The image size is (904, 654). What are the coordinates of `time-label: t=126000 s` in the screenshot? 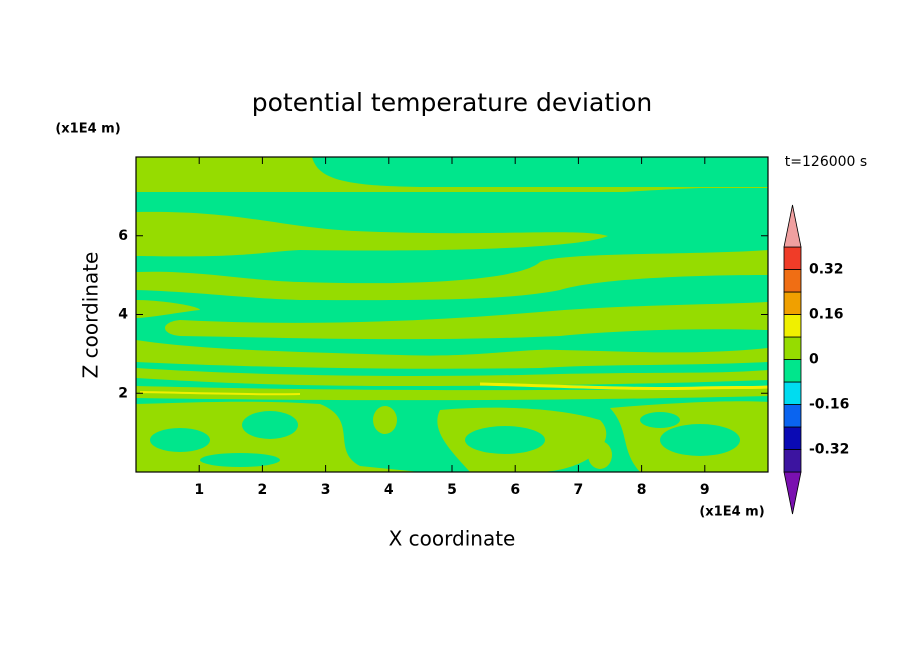 It's located at (826, 162).